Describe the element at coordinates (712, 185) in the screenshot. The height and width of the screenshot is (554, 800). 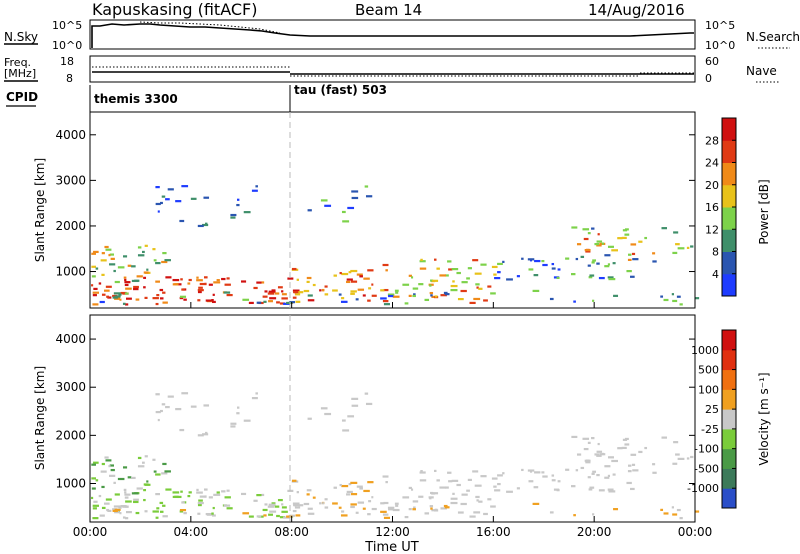
I see `power-colorbar-tick-label: 20` at that location.